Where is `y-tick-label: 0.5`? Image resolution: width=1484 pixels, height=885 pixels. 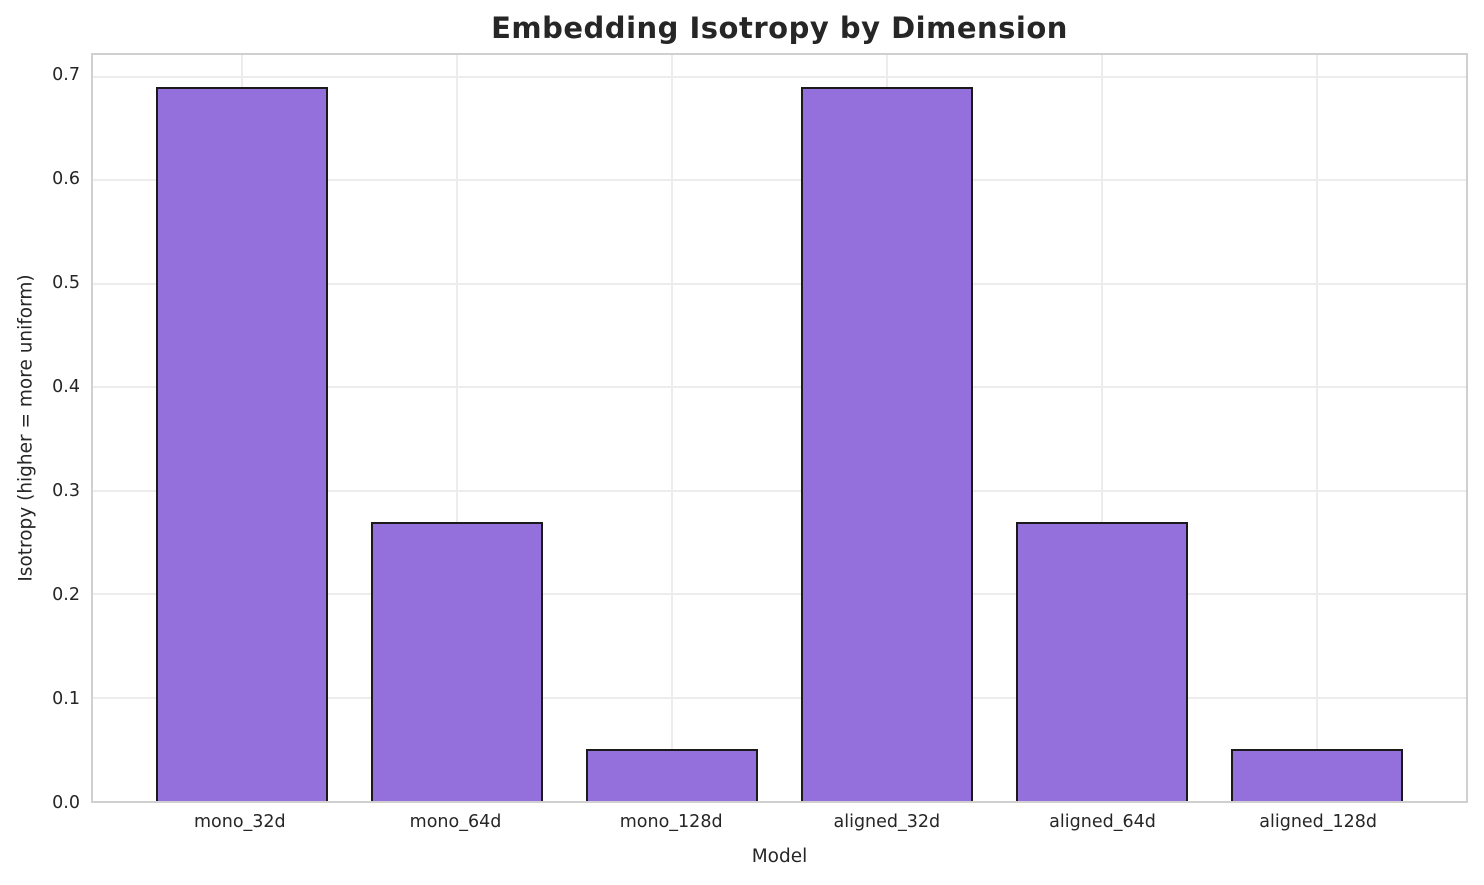
y-tick-label: 0.5 is located at coordinates (66, 283).